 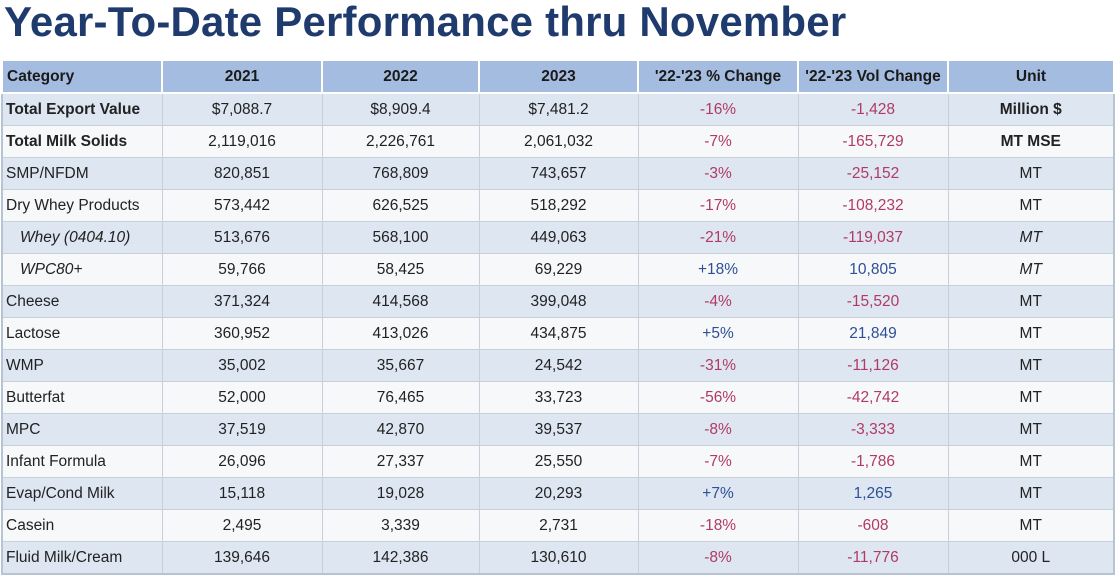 I want to click on cell-vol-change: -3,333, so click(x=873, y=429).